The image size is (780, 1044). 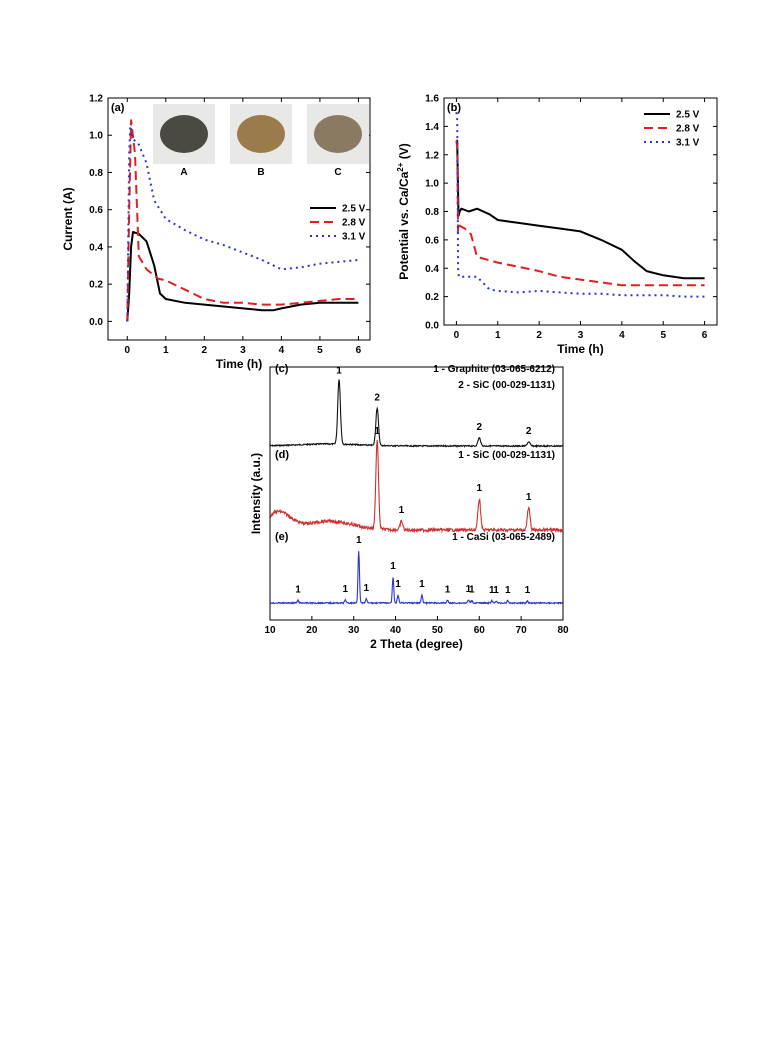 What do you see at coordinates (260, 172) in the screenshot?
I see `inset-label: B` at bounding box center [260, 172].